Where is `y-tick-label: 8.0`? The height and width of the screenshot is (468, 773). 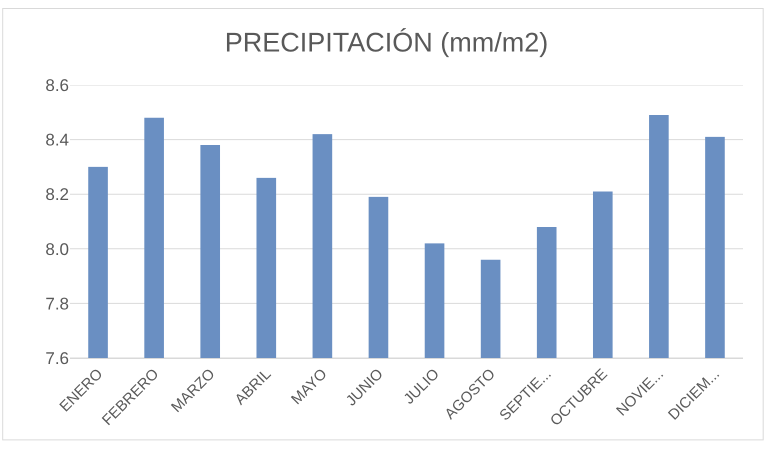 y-tick-label: 8.0 is located at coordinates (57, 249).